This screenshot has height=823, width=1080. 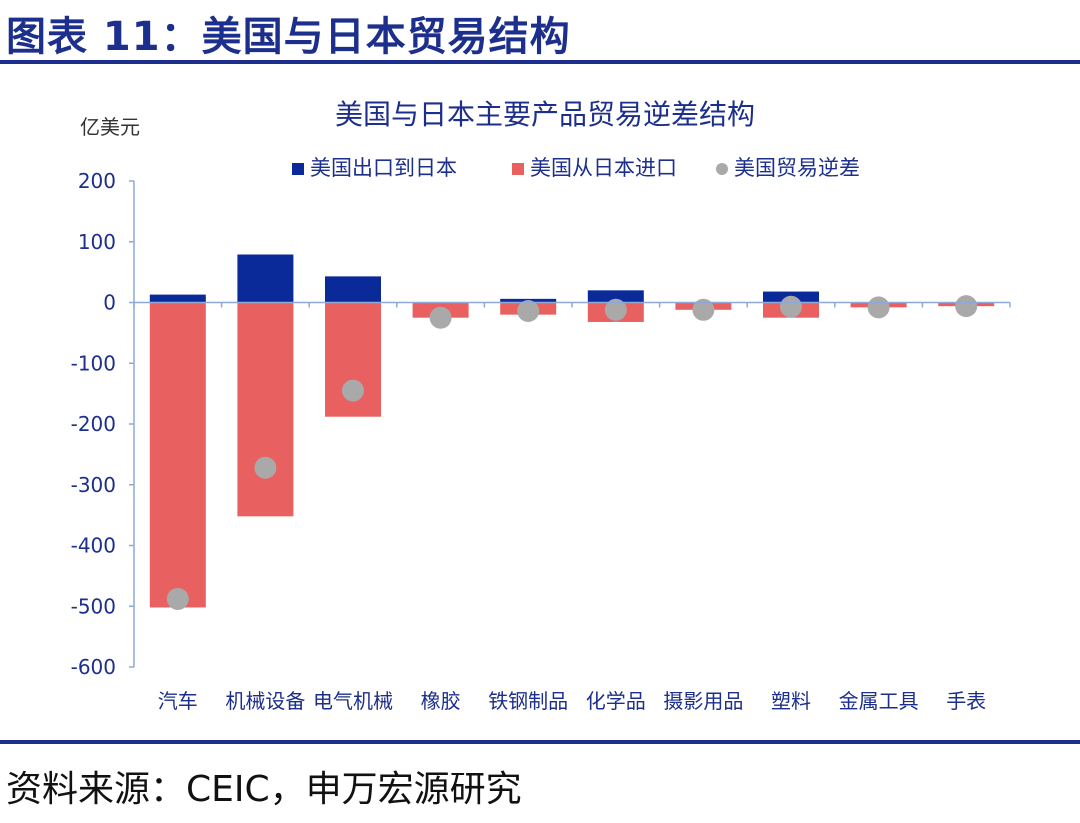 I want to click on chart-title: 美国与日本主要产品贸易逆差结构, so click(x=545, y=114).